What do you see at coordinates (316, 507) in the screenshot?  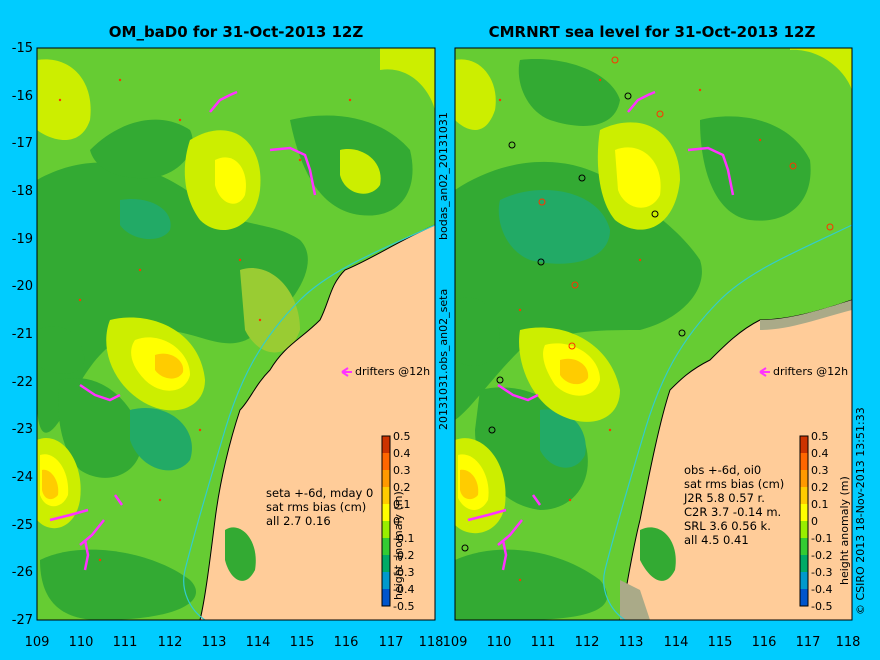 I see `left-stats-line-2: sat rms bias (cm)` at bounding box center [316, 507].